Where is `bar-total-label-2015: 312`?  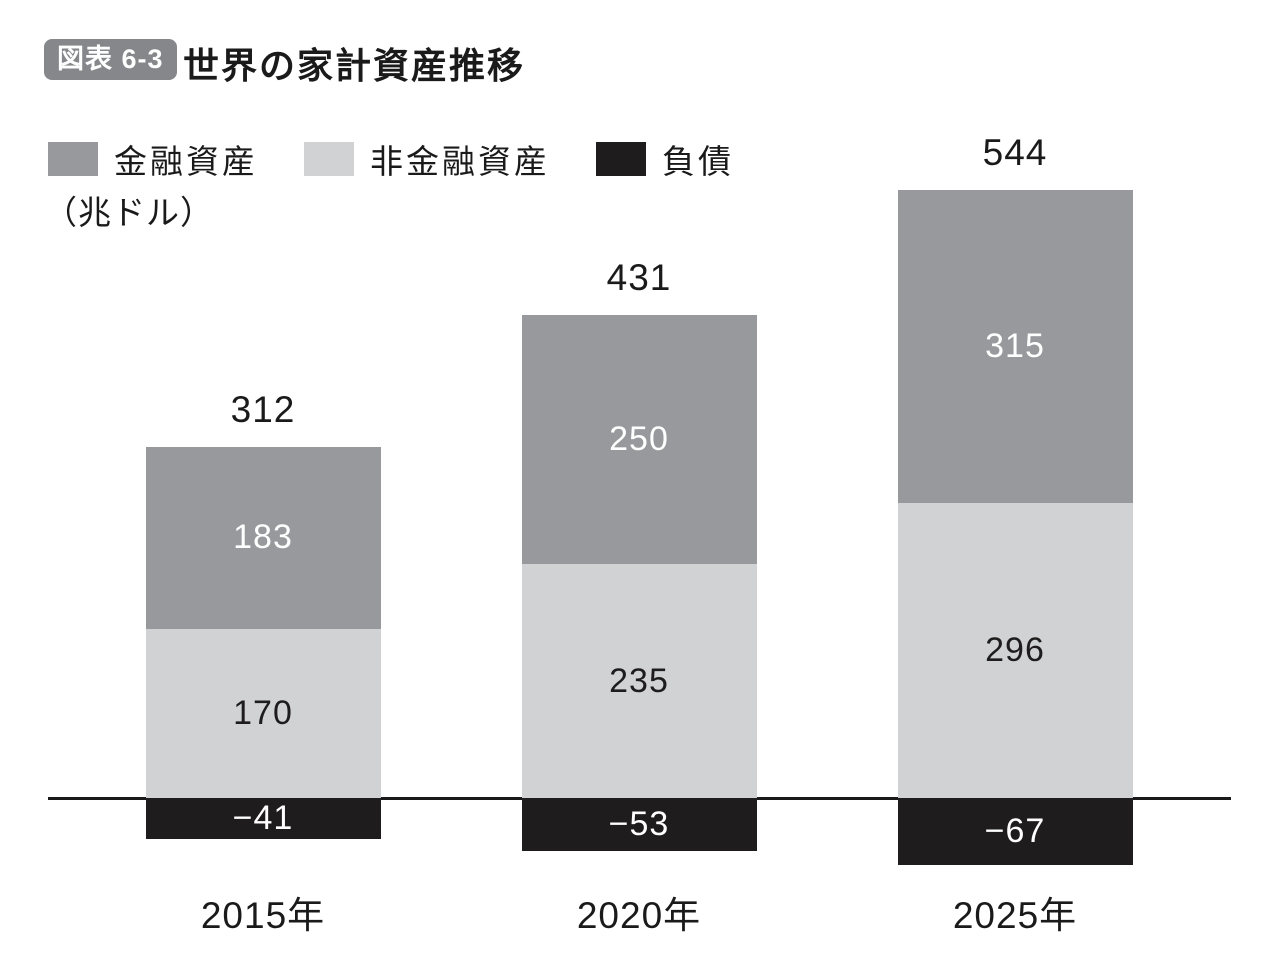
bar-total-label-2015: 312 is located at coordinates (263, 409).